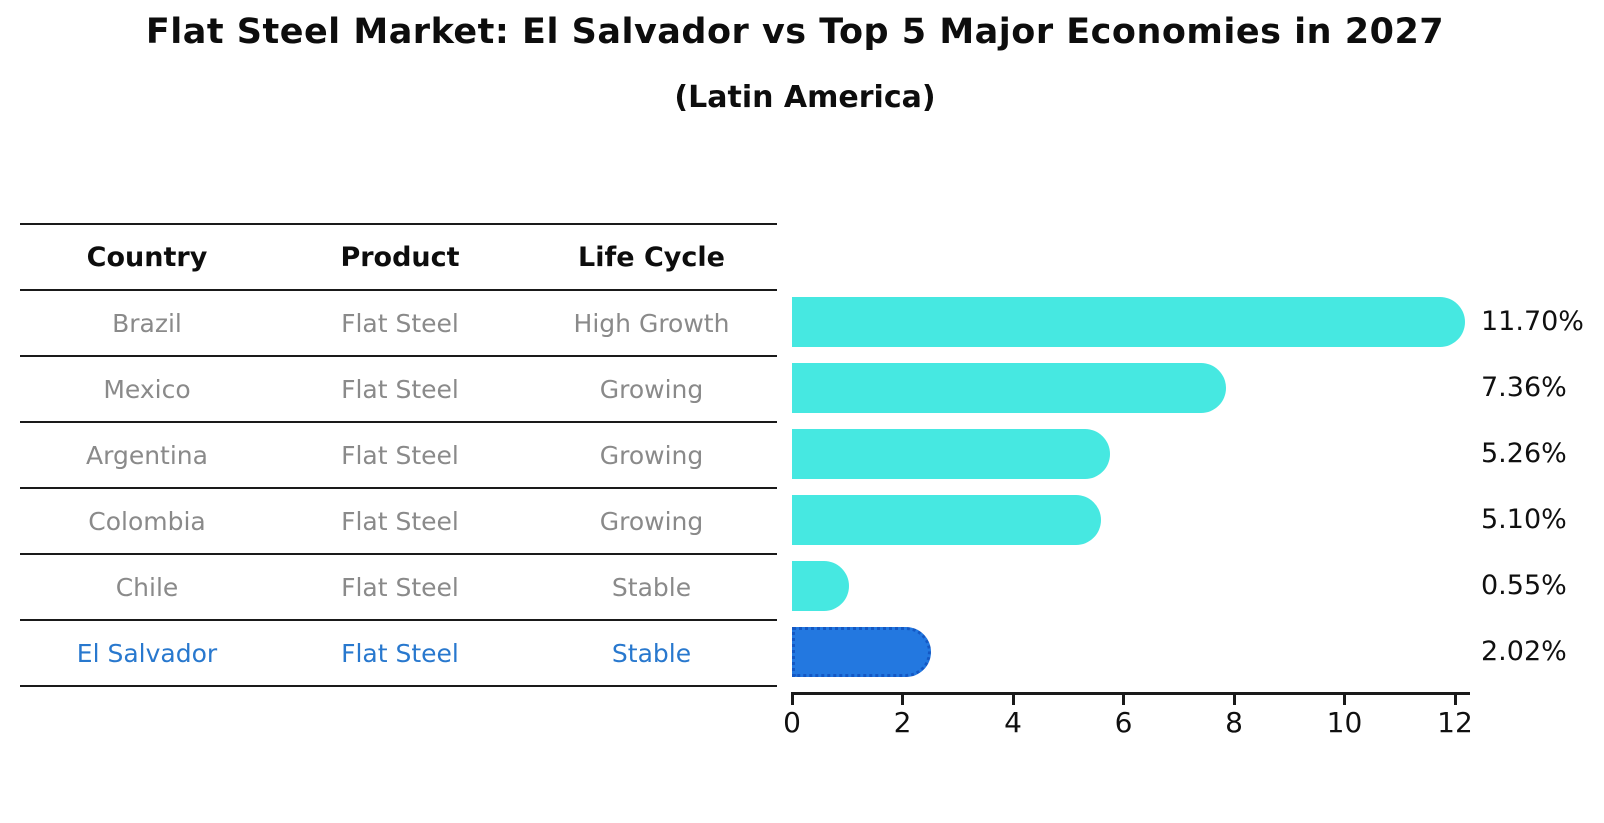 Image resolution: width=1604 pixels, height=823 pixels. I want to click on table-cell-brazil-product: Flat Steel, so click(400, 323).